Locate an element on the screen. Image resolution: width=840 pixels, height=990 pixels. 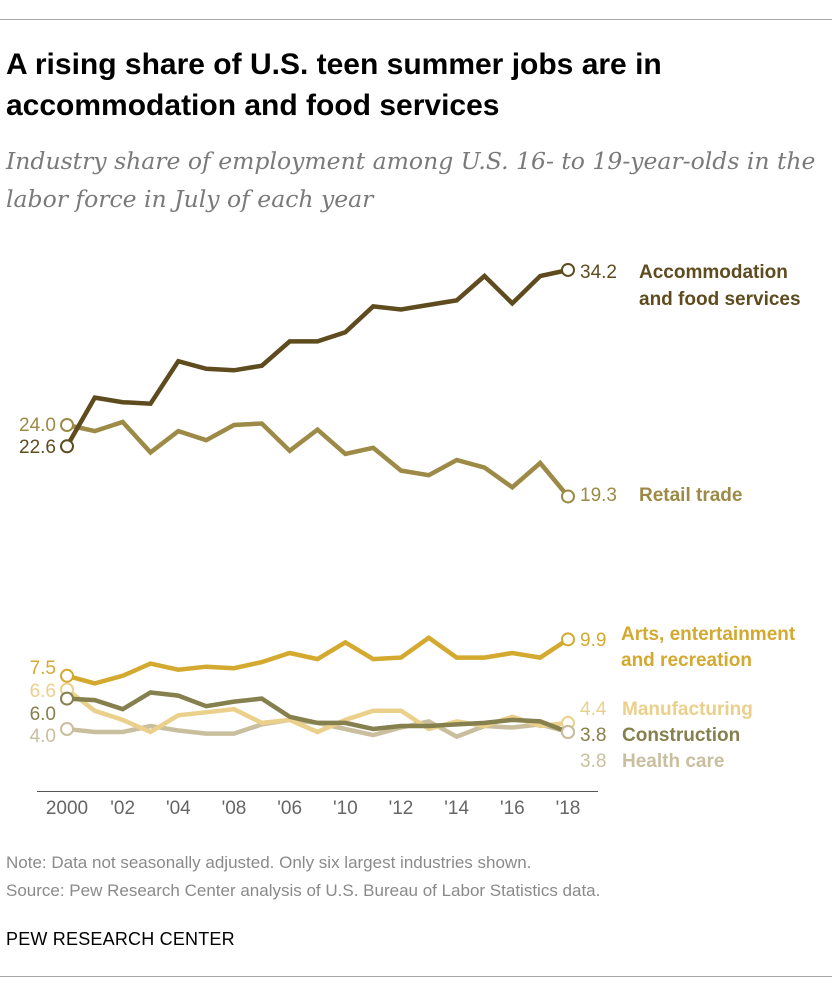
x-tick-label: '08 is located at coordinates (234, 808).